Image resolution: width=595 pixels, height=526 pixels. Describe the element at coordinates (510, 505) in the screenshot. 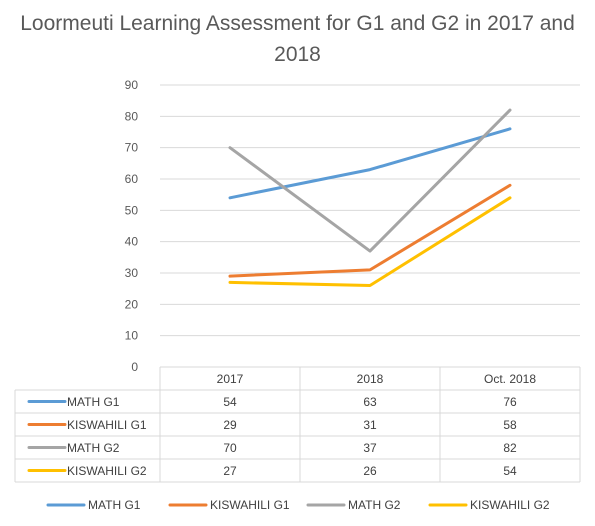

I see `legend-entry: KISWAHILI G2` at that location.